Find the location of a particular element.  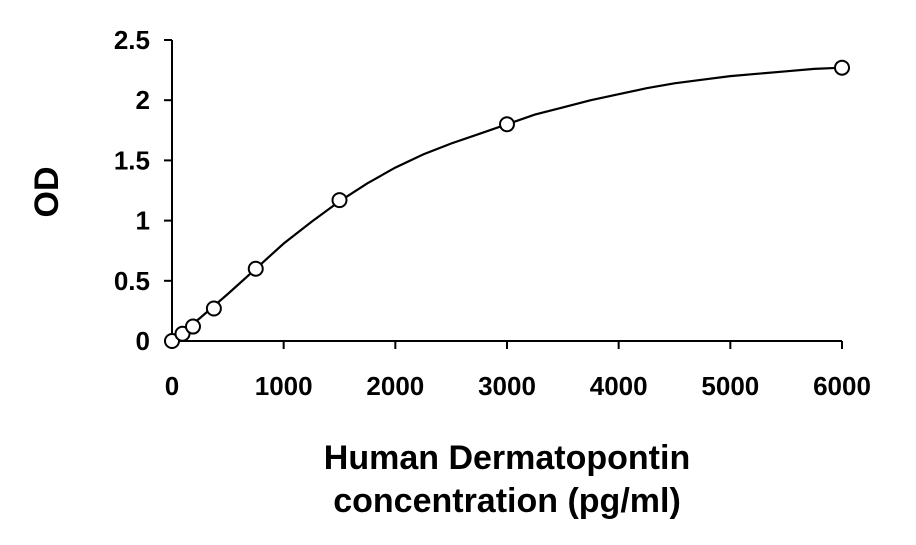

y-tick-label: 0 is located at coordinates (143, 341).